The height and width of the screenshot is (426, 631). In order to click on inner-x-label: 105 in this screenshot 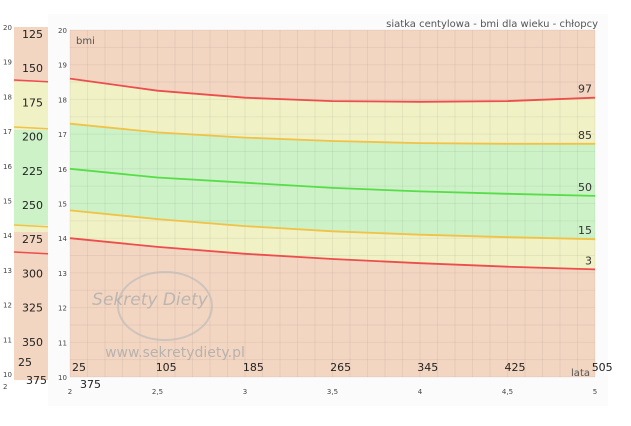, I will do `click(166, 367)`.